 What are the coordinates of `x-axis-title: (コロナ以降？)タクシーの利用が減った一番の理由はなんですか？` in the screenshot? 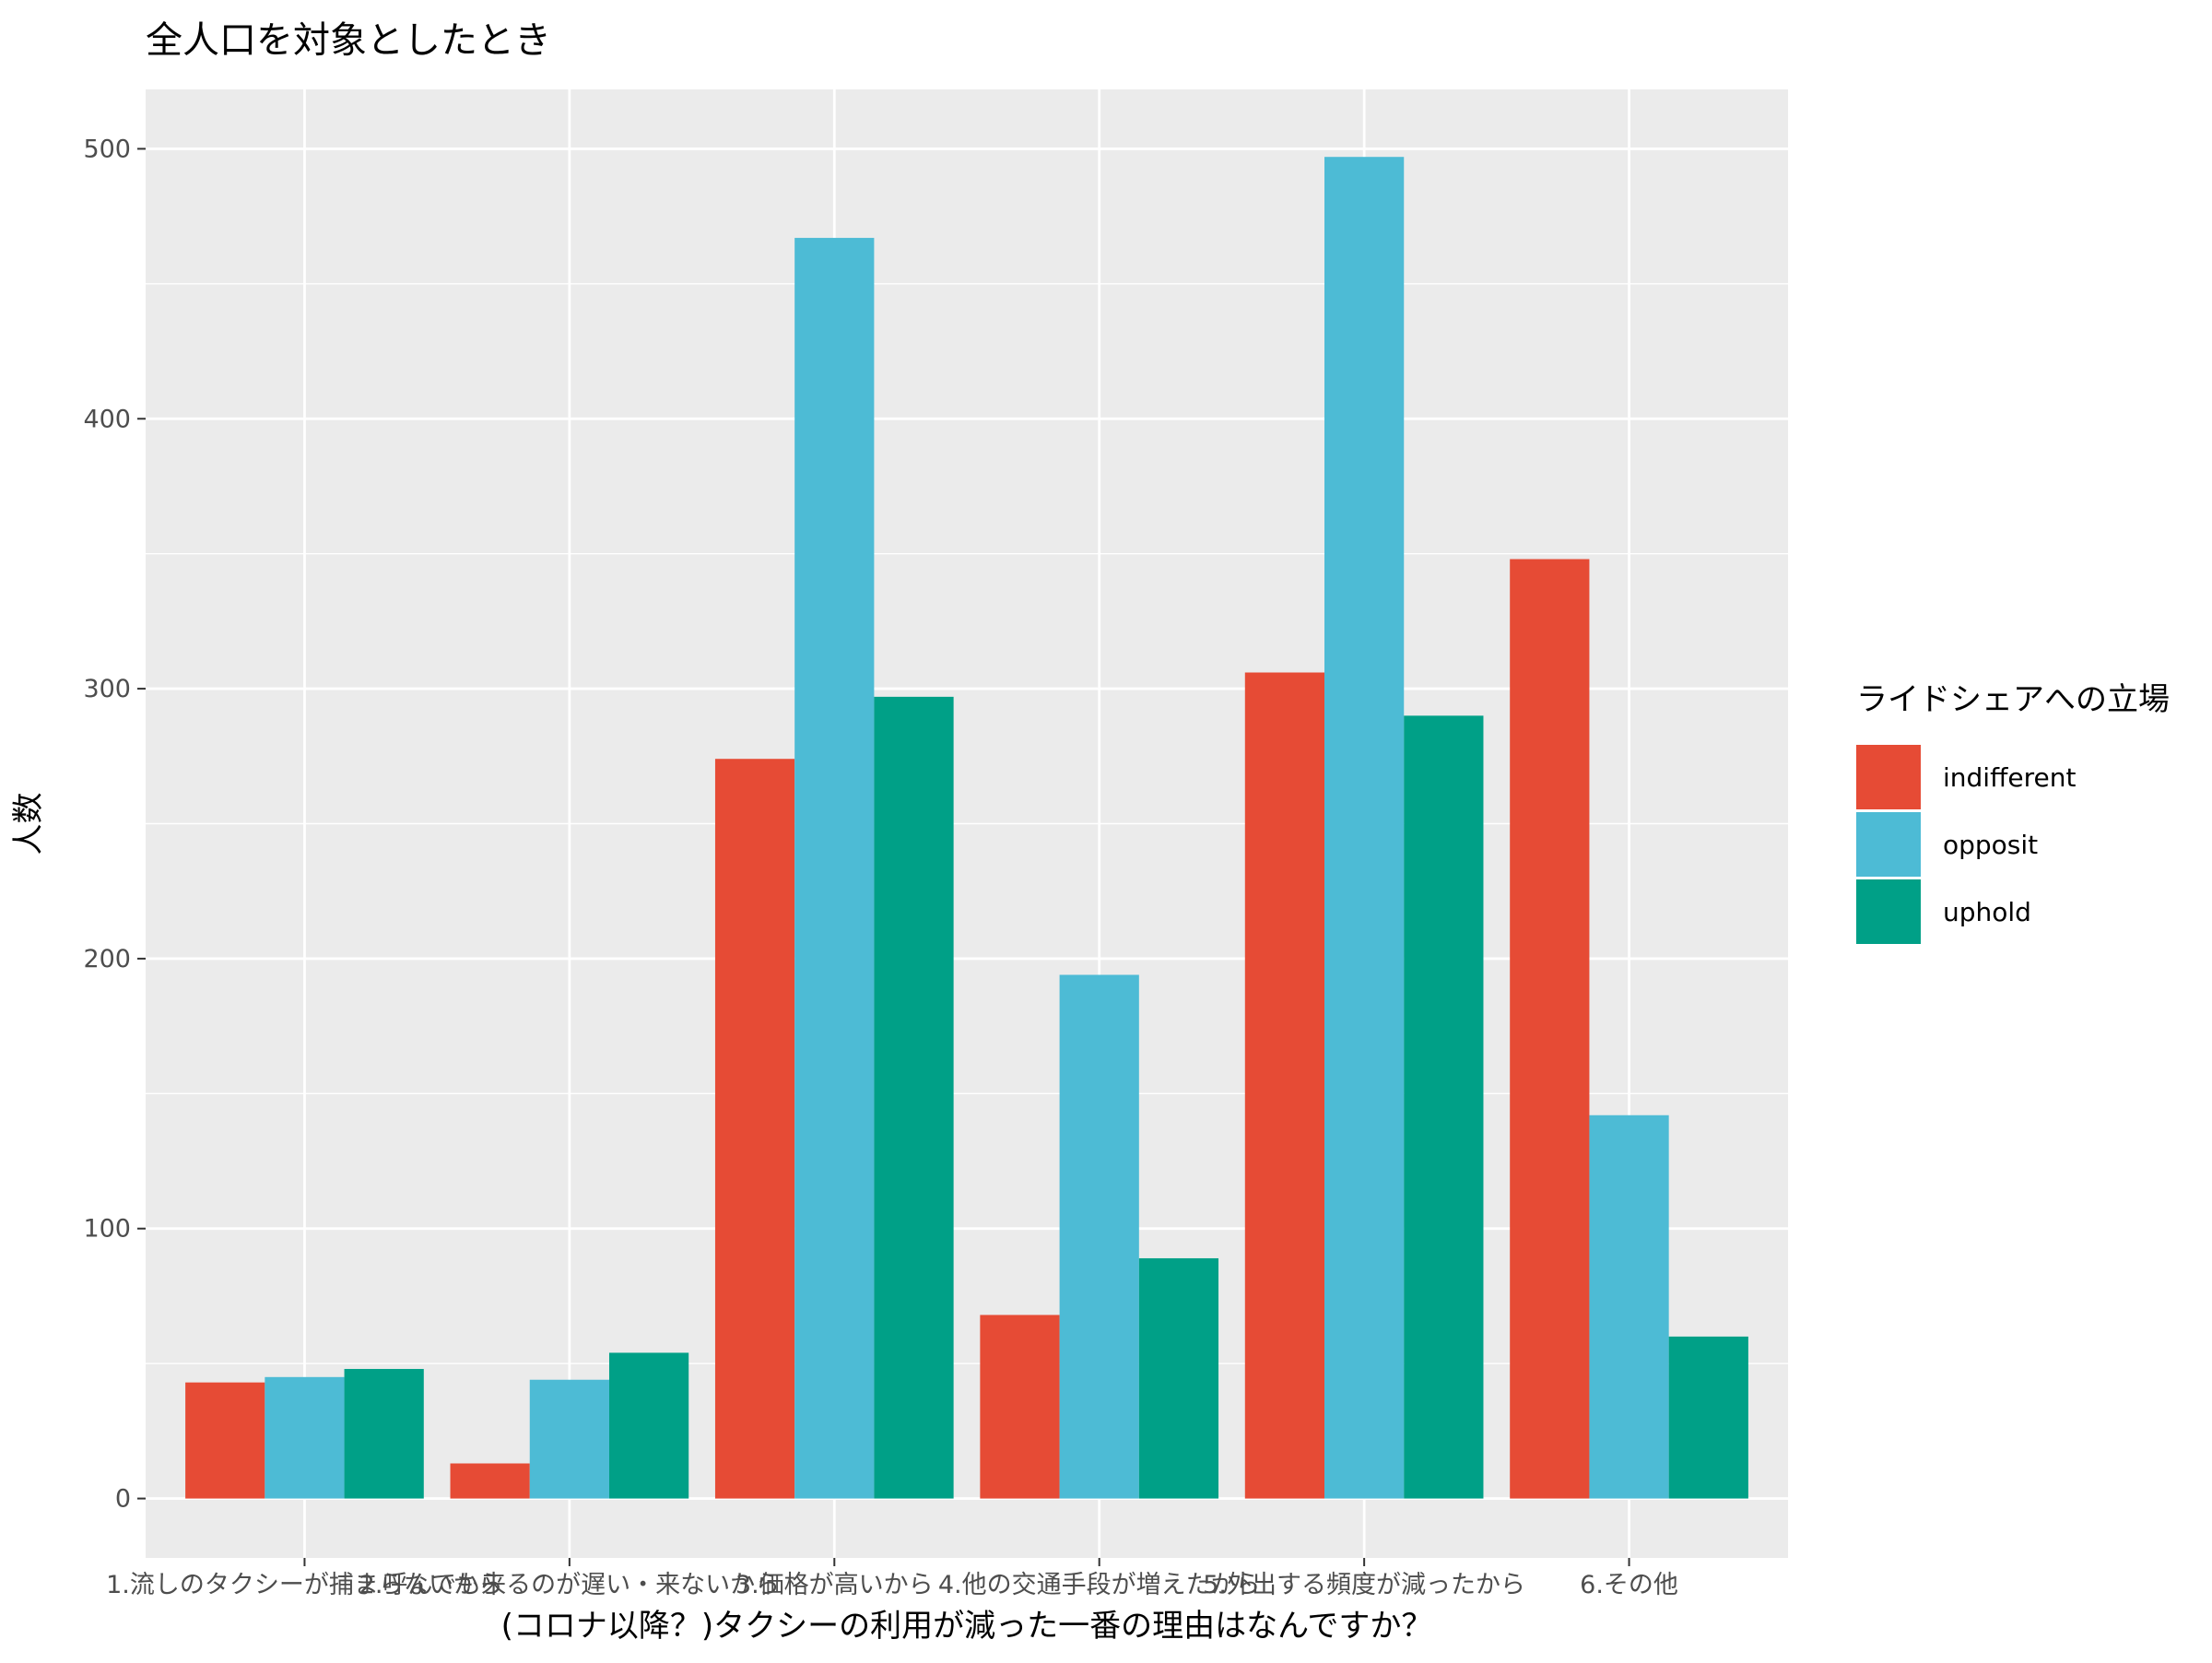 It's located at (967, 1626).